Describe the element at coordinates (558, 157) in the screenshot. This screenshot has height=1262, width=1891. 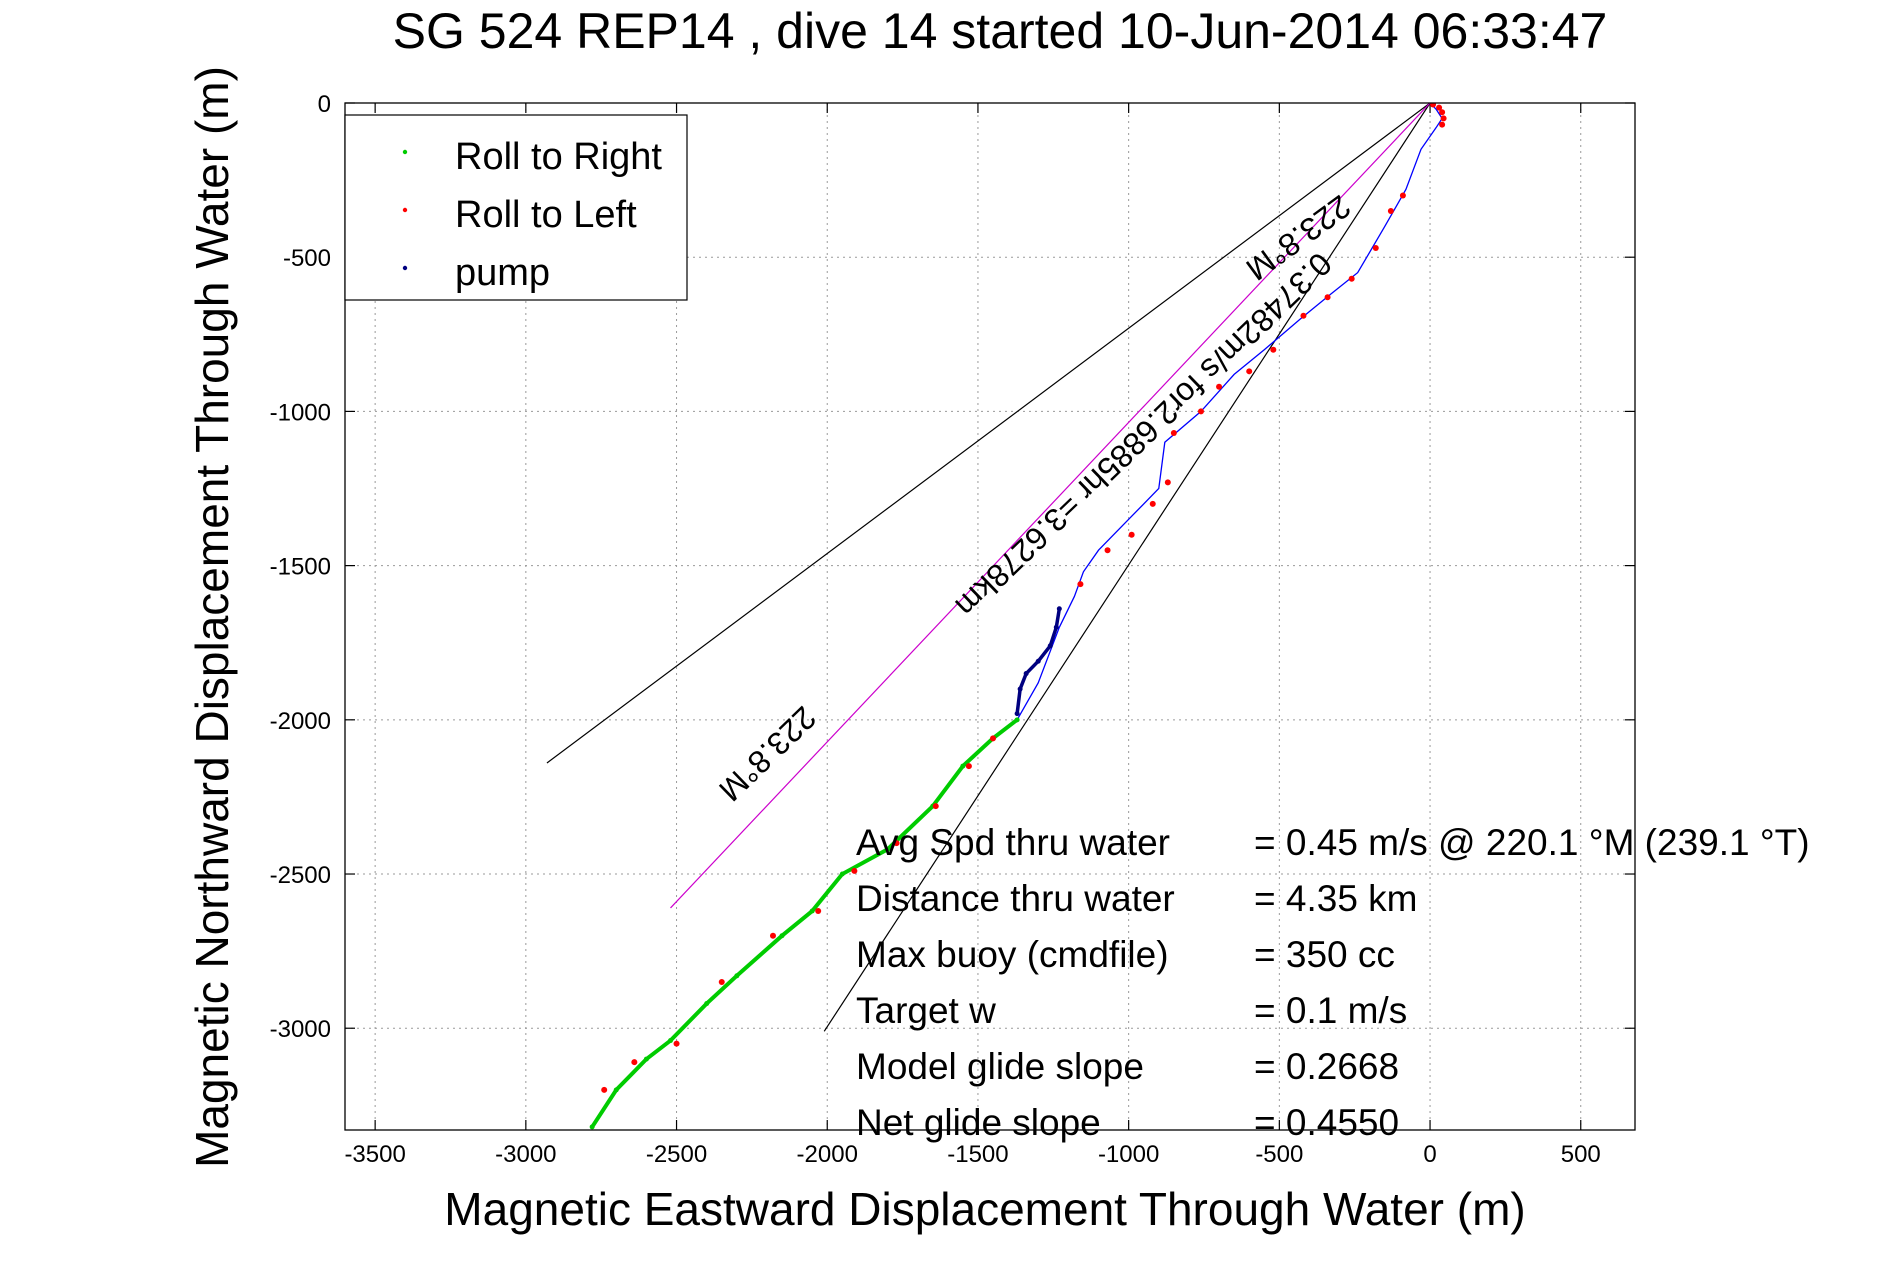
I see `legend-label: Roll to Right` at that location.